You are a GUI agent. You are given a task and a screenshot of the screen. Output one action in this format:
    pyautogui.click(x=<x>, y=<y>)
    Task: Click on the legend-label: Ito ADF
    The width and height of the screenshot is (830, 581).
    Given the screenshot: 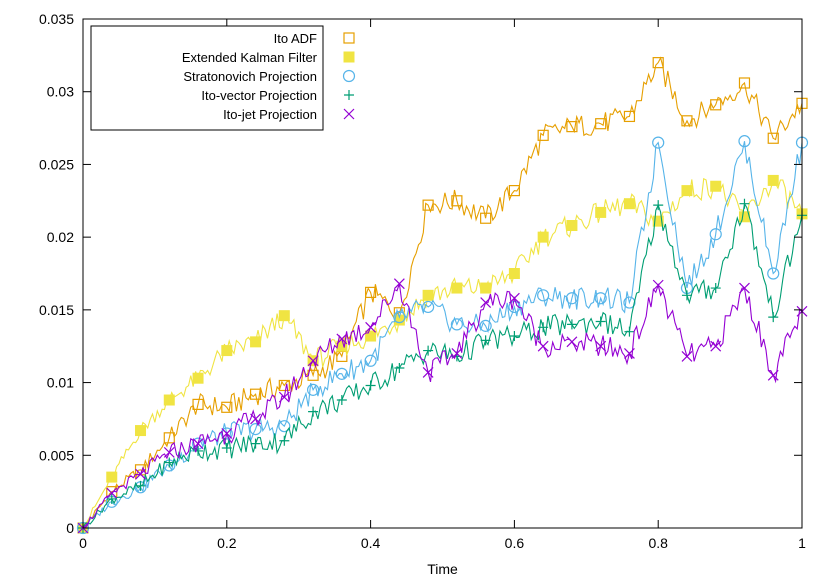 What is the action you would take?
    pyautogui.click(x=295, y=38)
    